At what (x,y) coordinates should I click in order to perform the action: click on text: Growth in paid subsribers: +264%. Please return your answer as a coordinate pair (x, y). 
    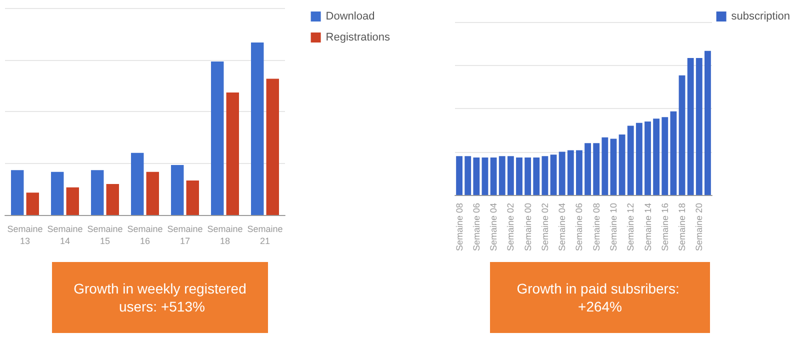
    Looking at the image, I should click on (600, 297).